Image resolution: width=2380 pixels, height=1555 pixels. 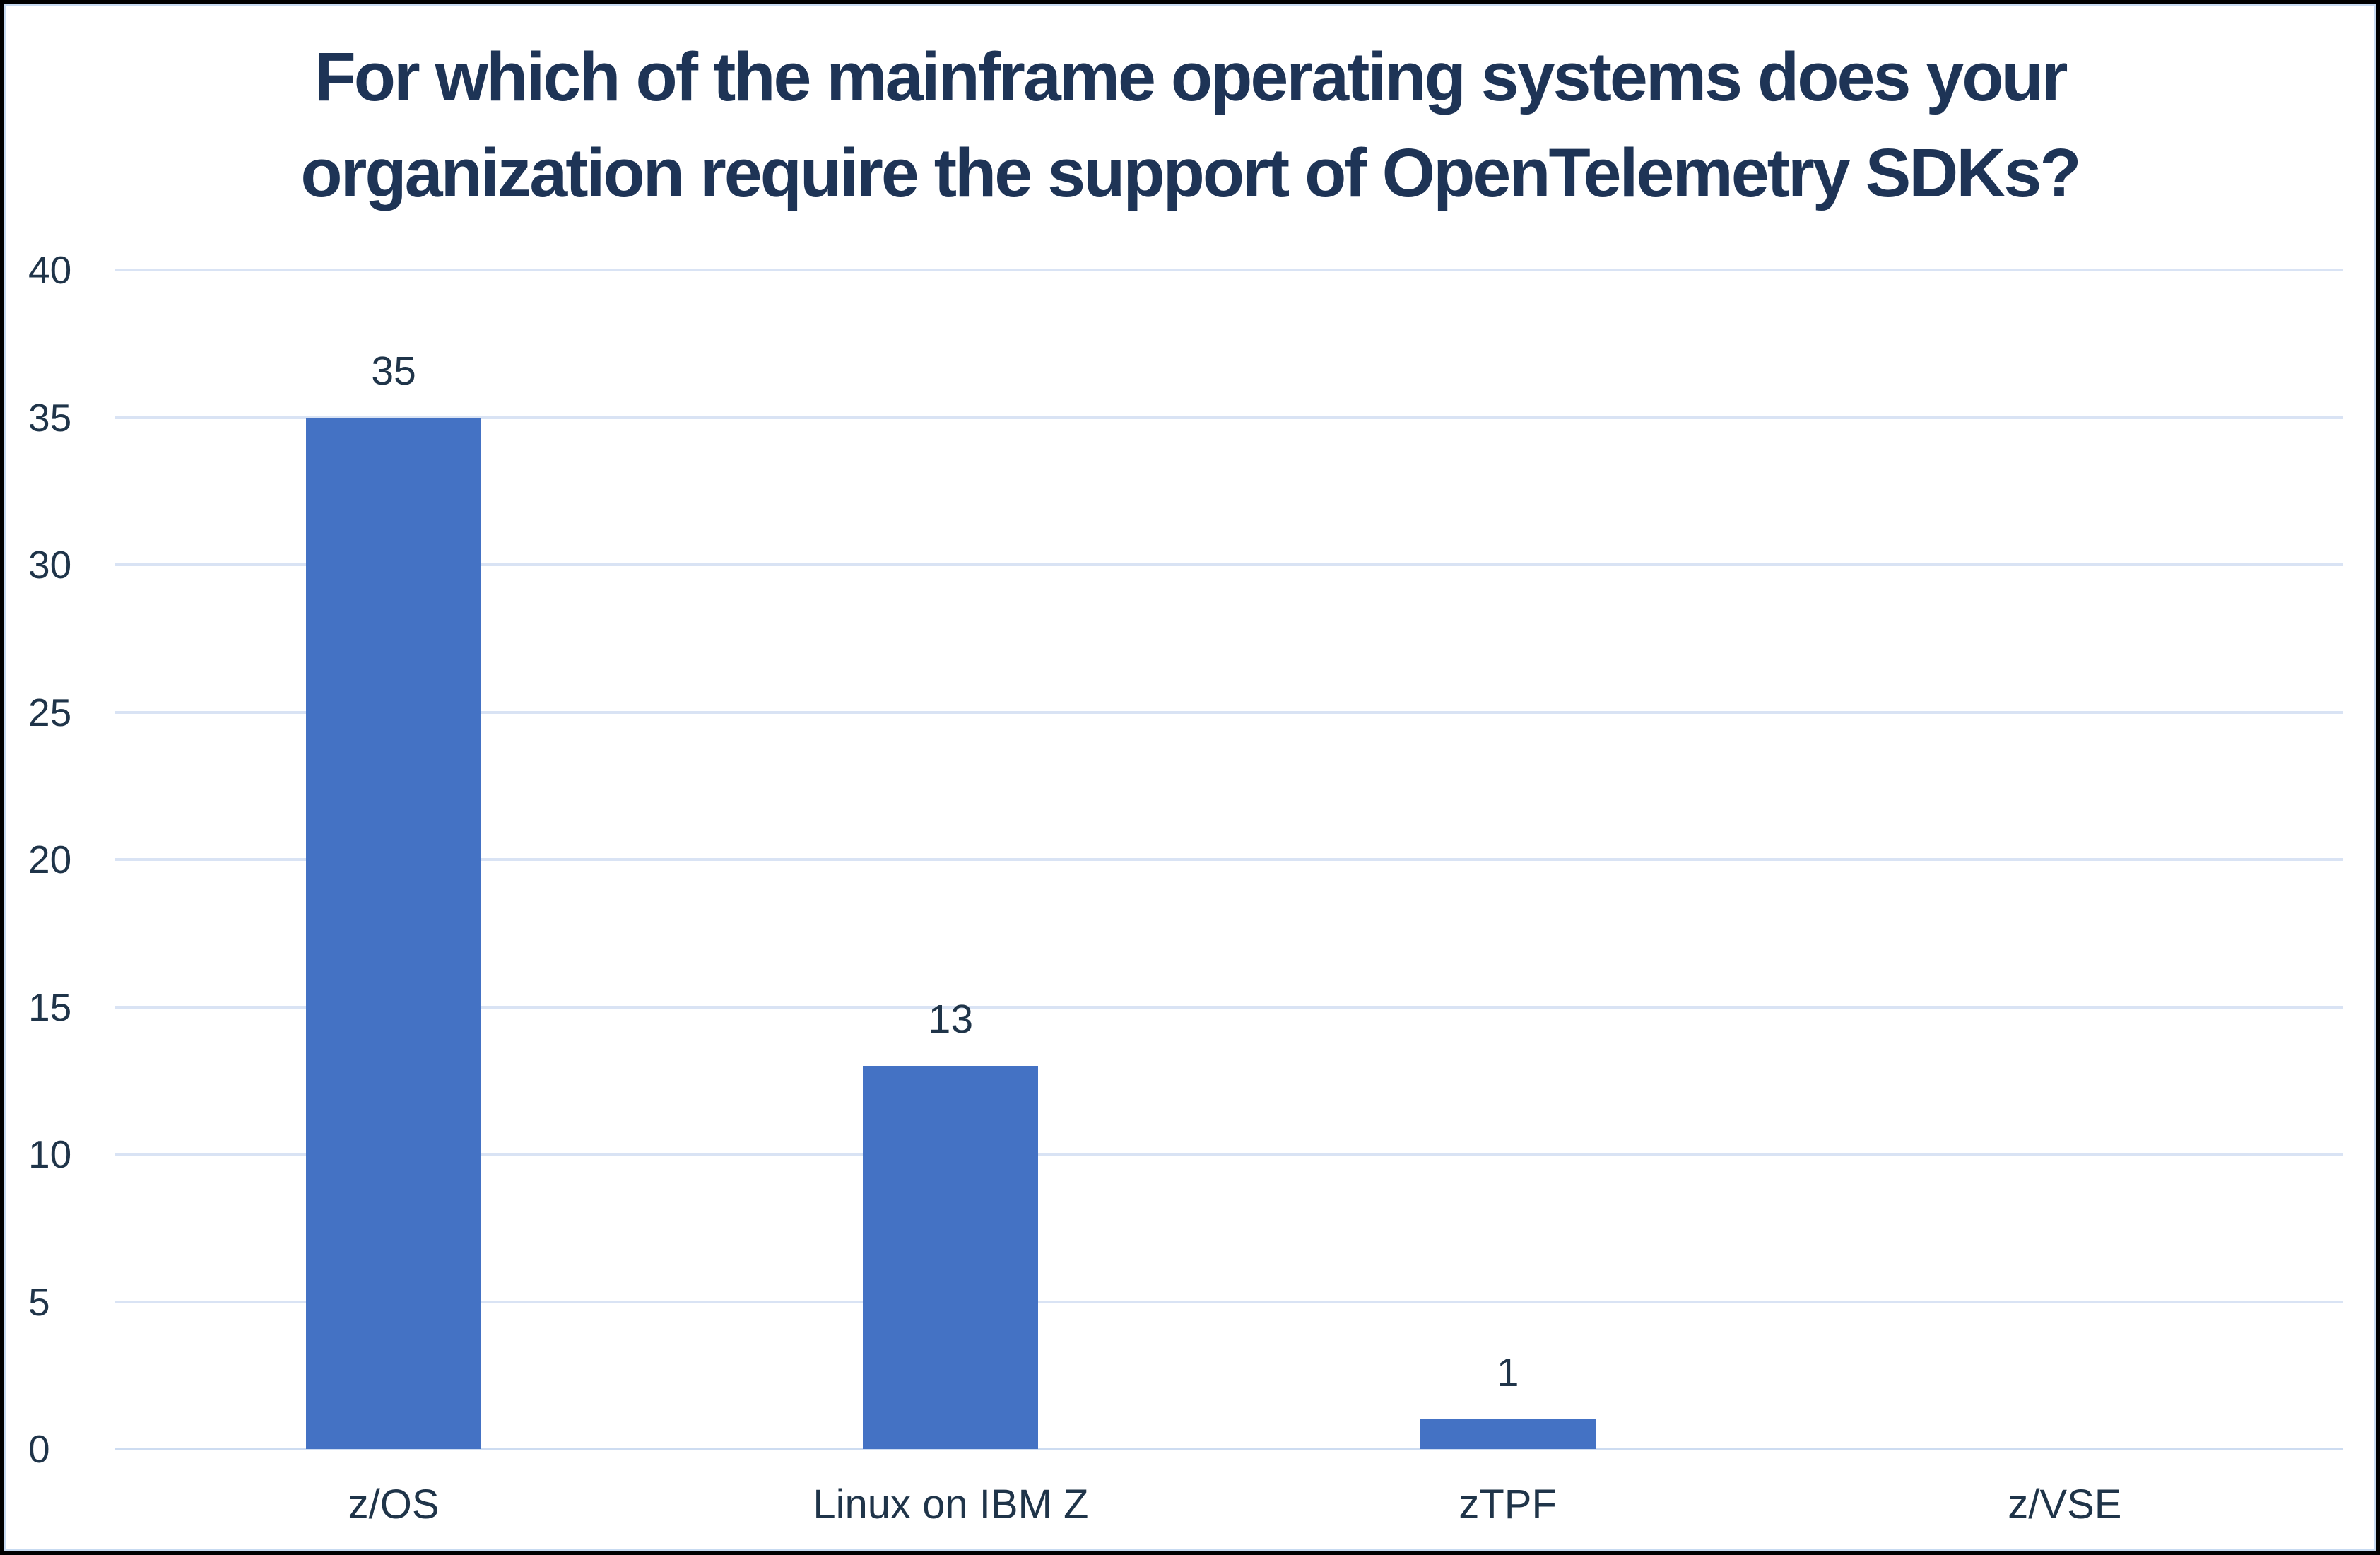 What do you see at coordinates (1508, 1504) in the screenshot?
I see `x-axis-category-label: zTPF` at bounding box center [1508, 1504].